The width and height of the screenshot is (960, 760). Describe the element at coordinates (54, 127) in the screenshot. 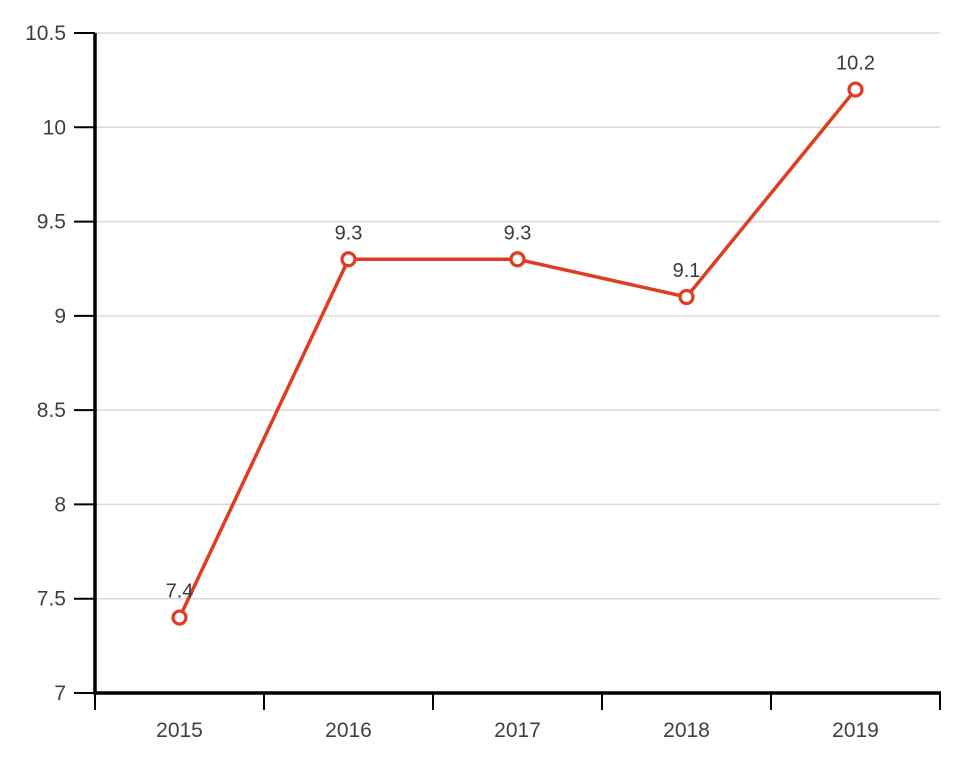

I see `y-tick-label: 10` at that location.